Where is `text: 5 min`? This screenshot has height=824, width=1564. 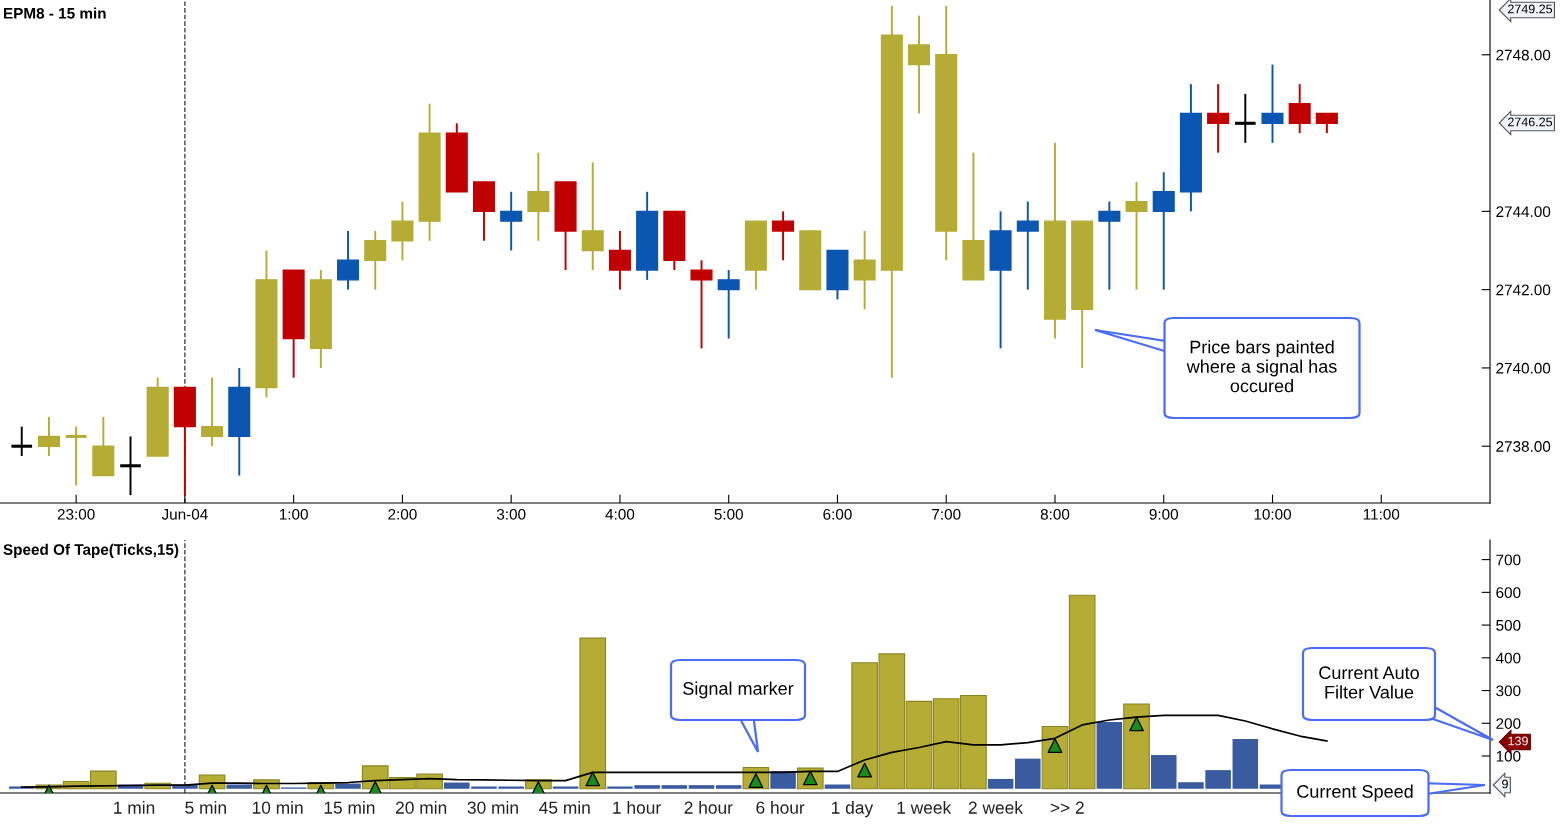 text: 5 min is located at coordinates (205, 807).